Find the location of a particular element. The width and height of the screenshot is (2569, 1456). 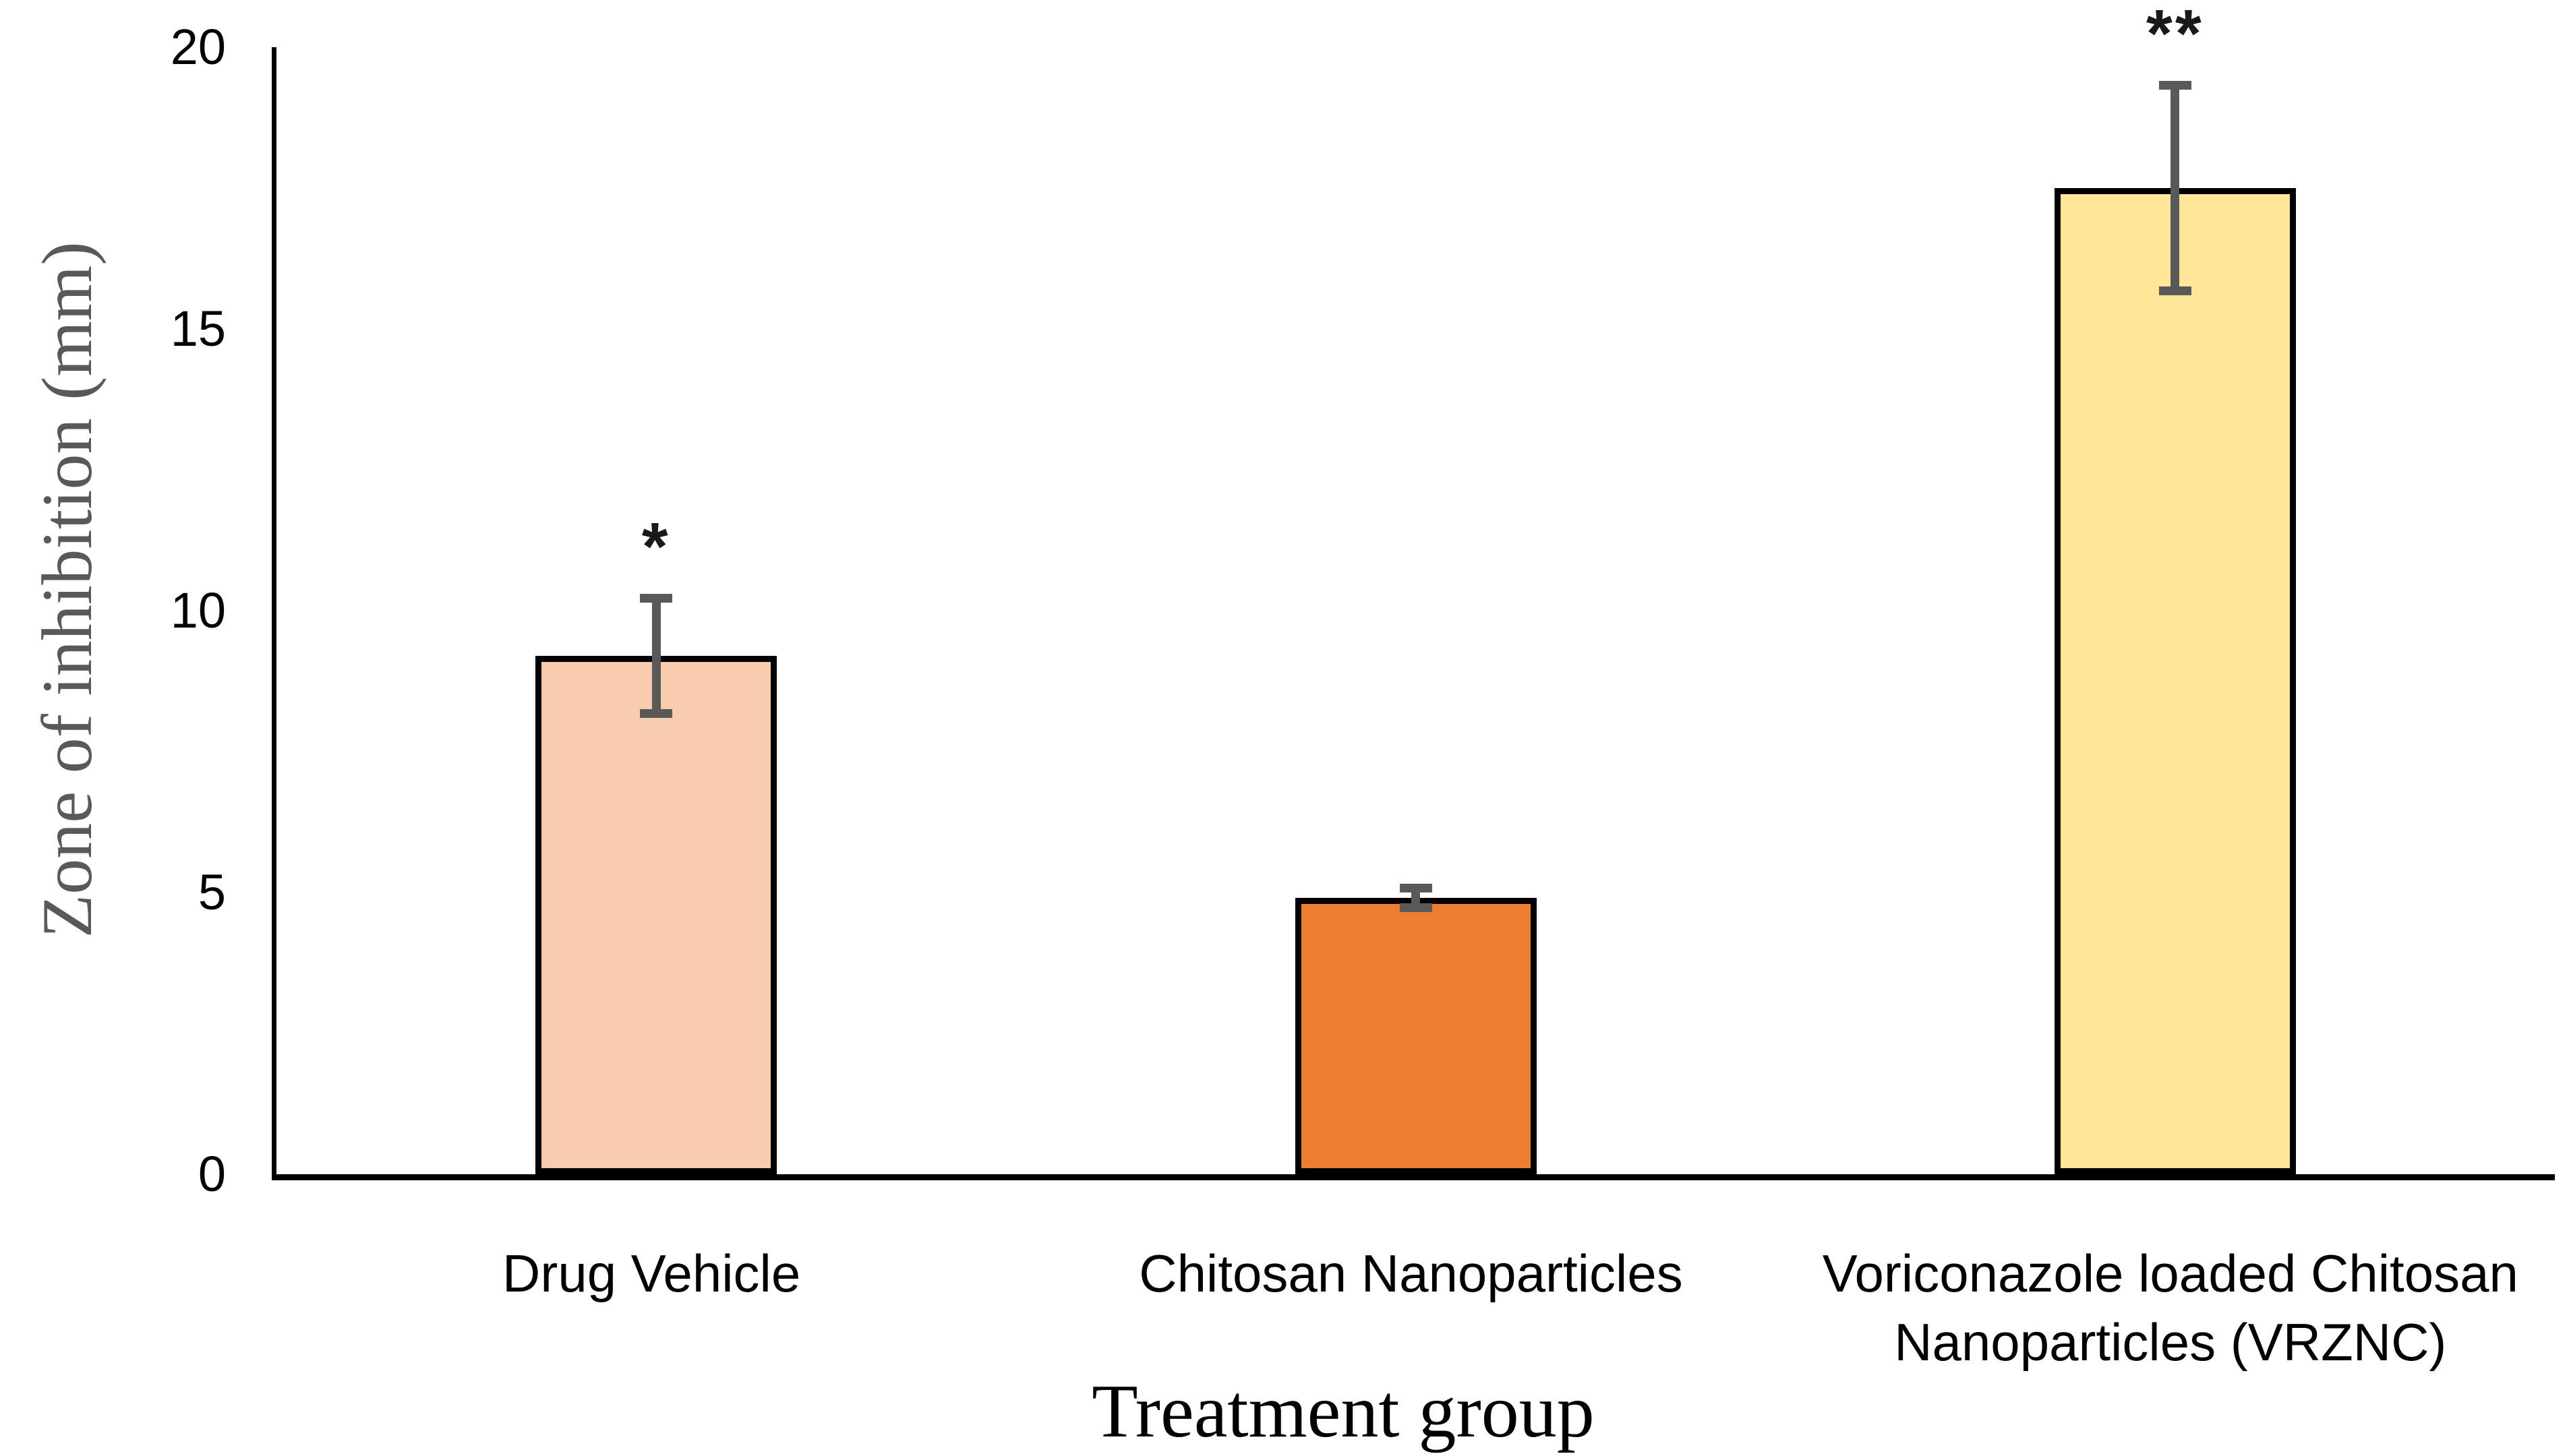

y-tick-label: 20 is located at coordinates (198, 47).